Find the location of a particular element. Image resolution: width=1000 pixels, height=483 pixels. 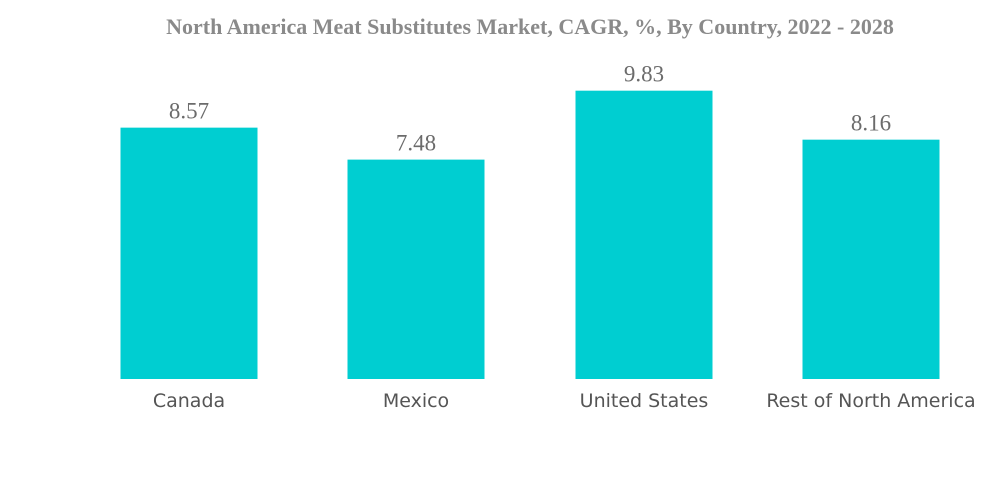

value-label: 8.16 is located at coordinates (871, 123).